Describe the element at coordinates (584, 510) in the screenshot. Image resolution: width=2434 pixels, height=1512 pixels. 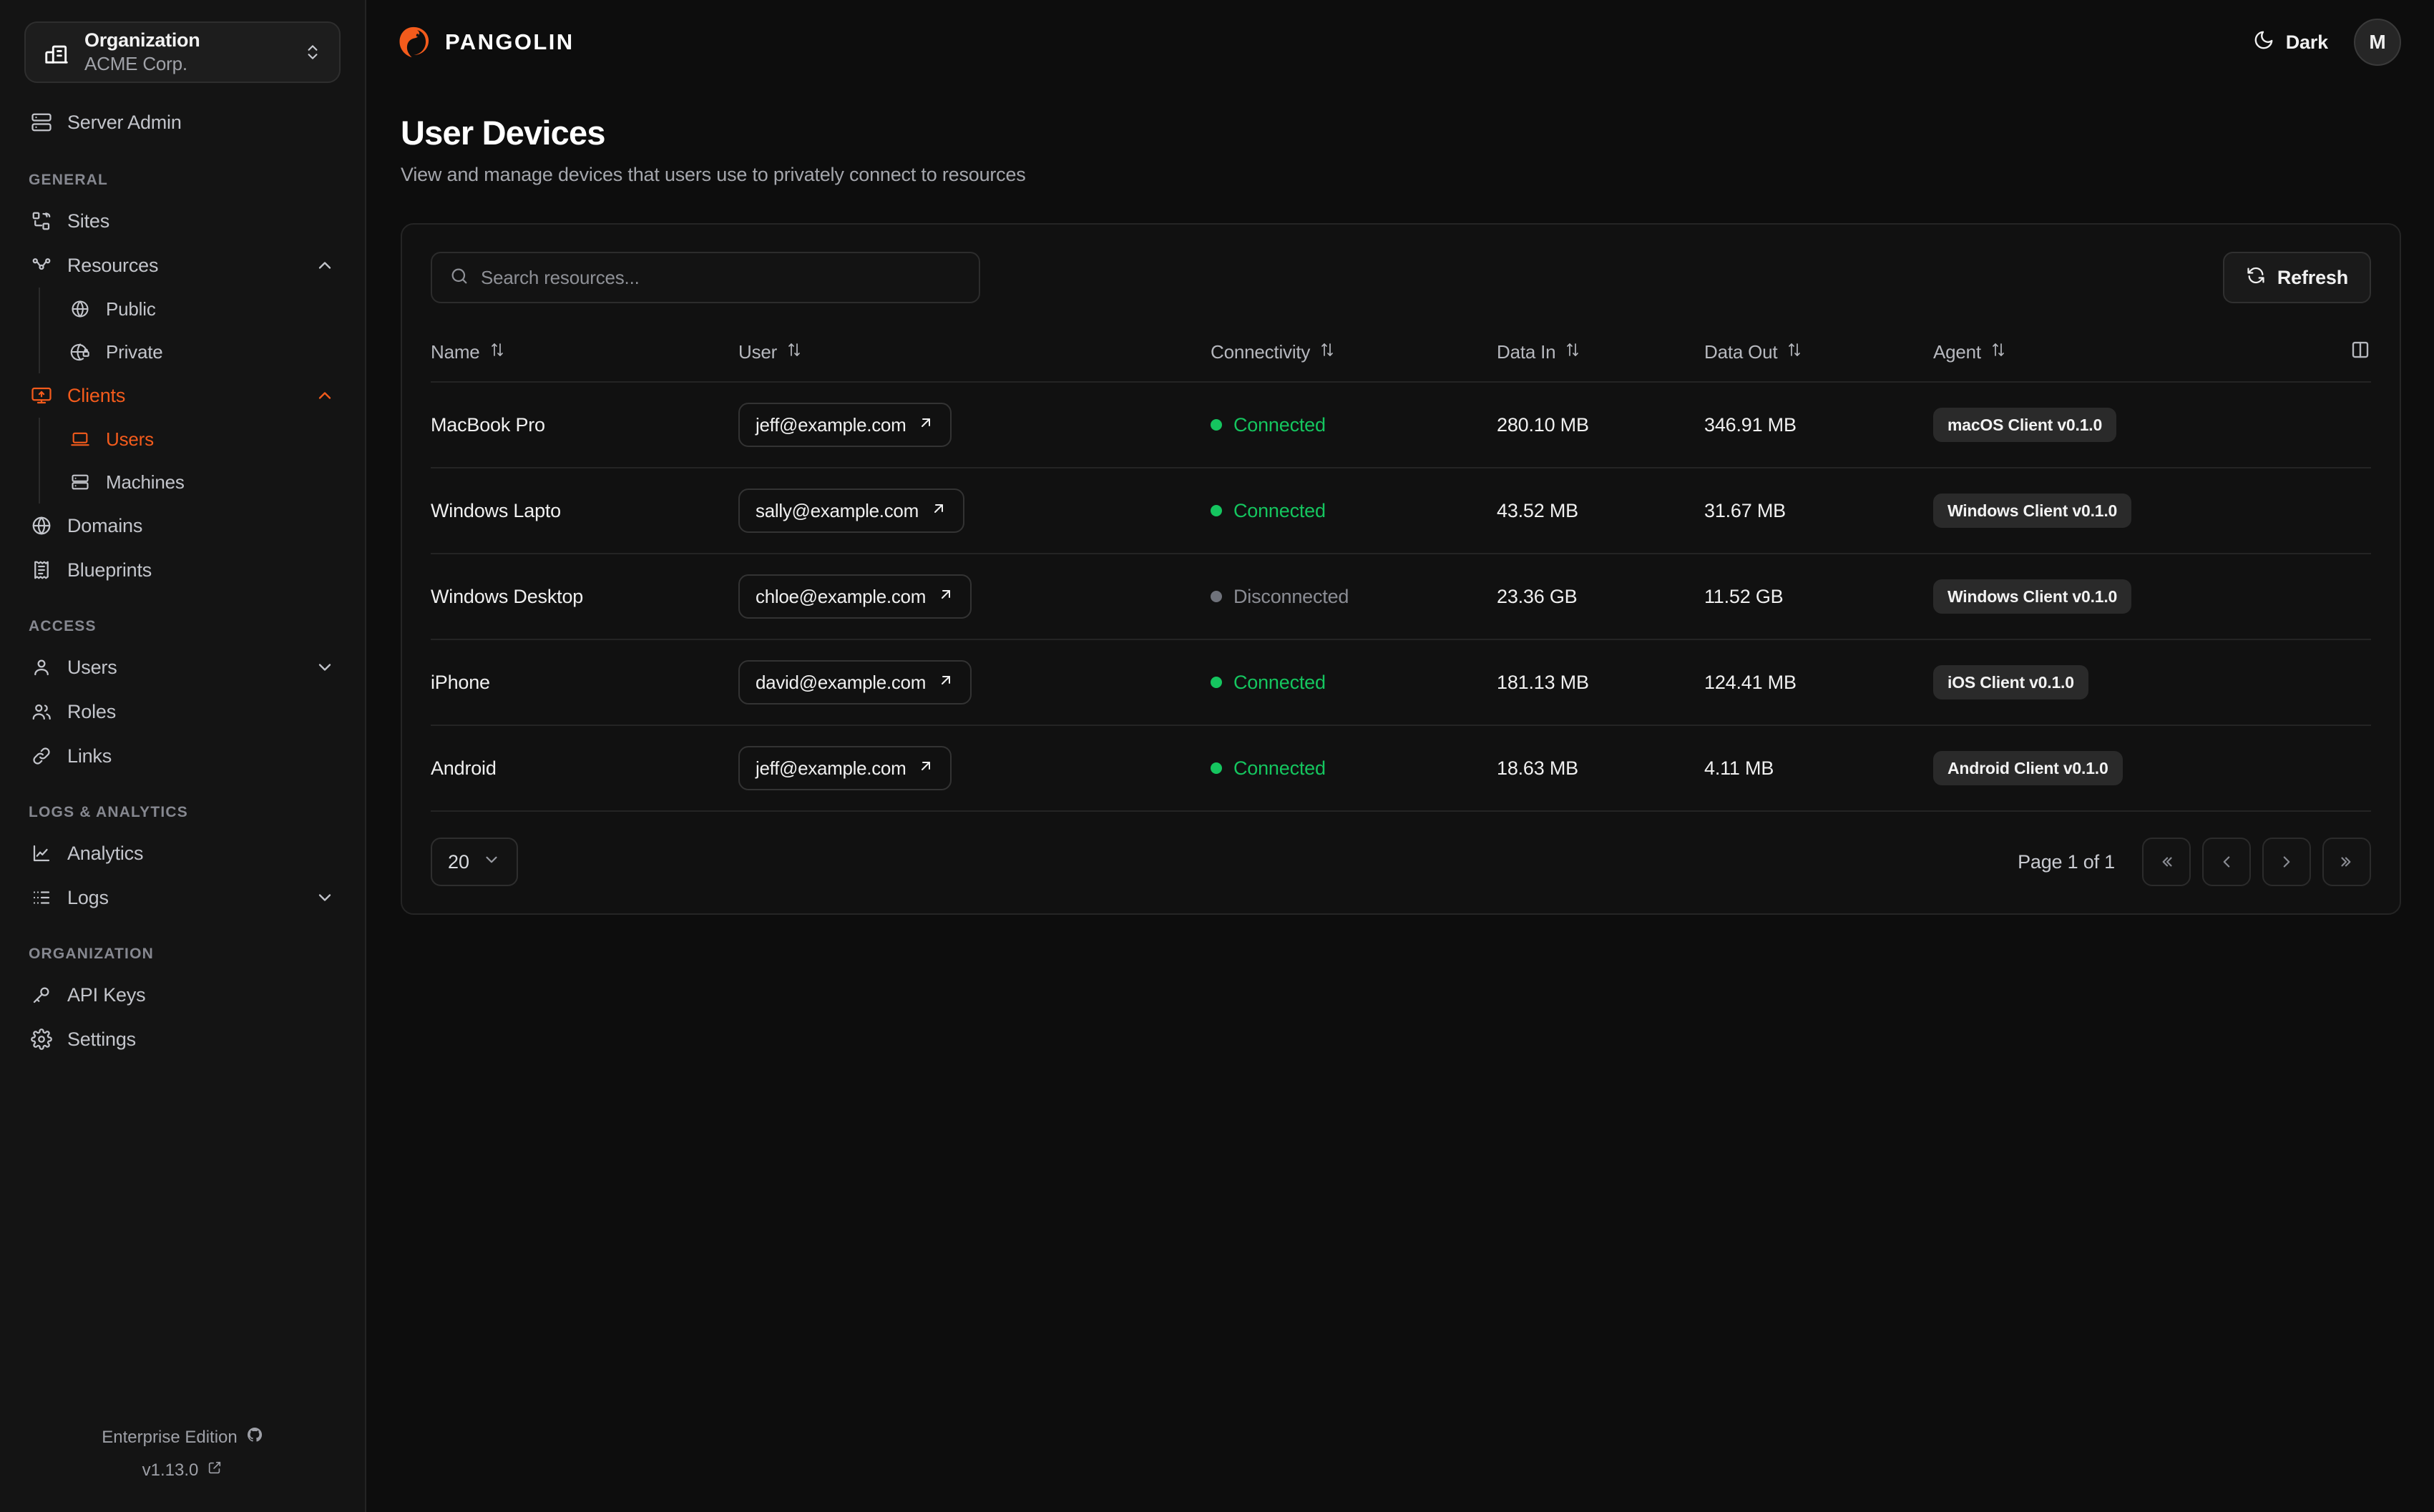
I see `cell-name: Windows Lapto` at that location.